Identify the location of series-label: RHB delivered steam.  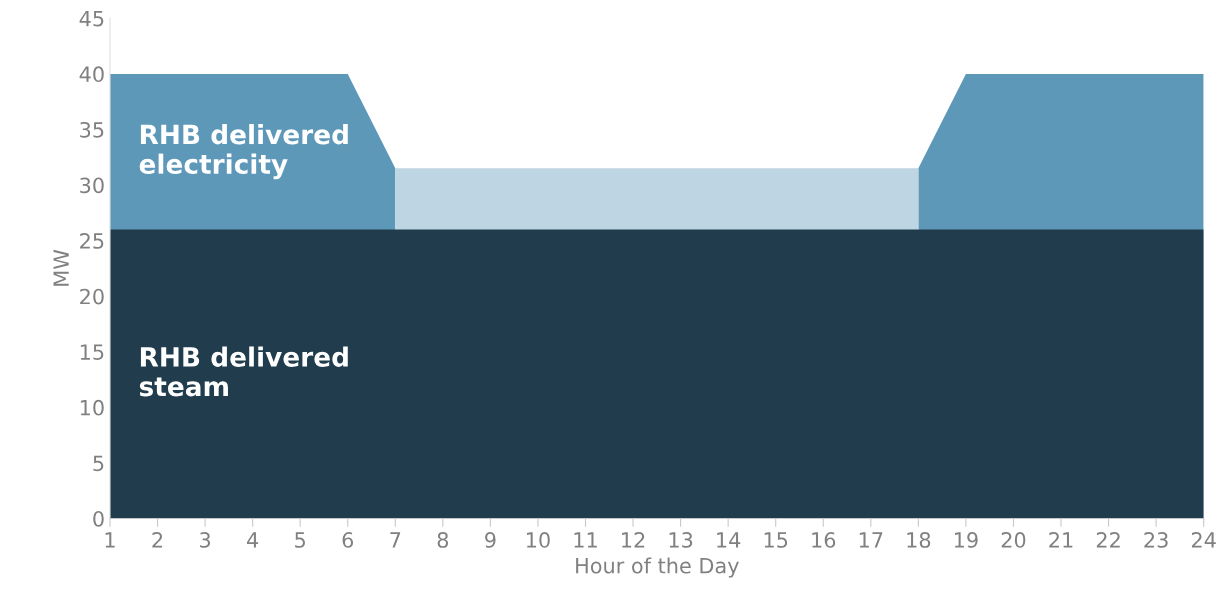
(243, 371).